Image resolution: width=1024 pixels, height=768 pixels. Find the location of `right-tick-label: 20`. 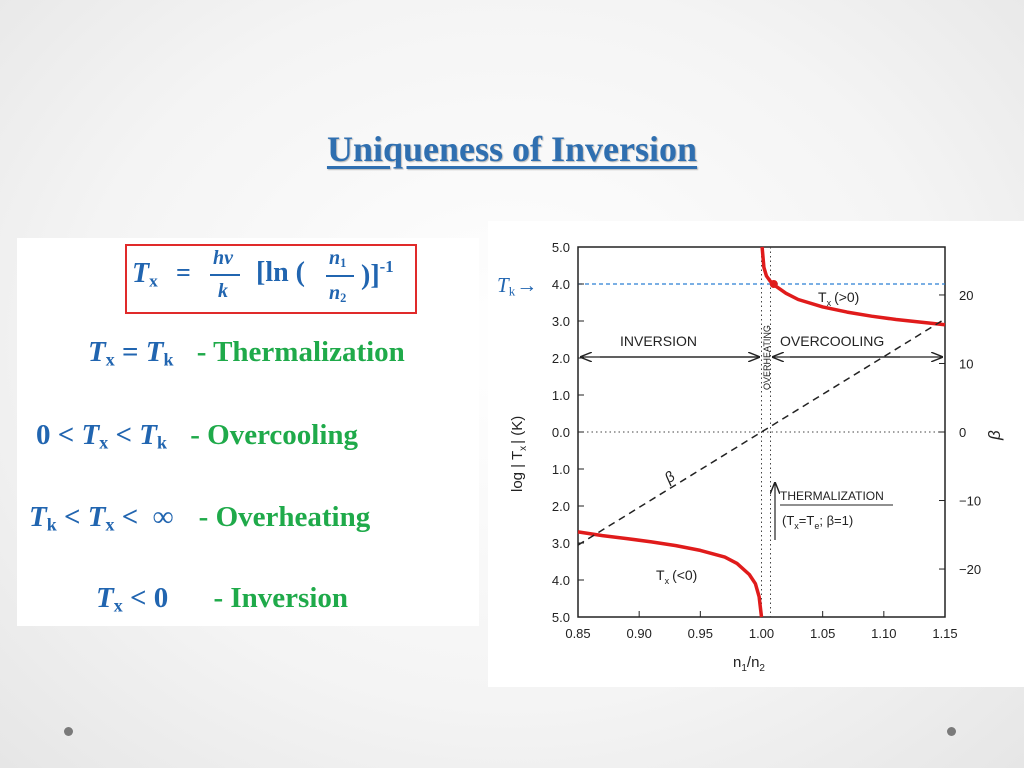

right-tick-label: 20 is located at coordinates (966, 295).